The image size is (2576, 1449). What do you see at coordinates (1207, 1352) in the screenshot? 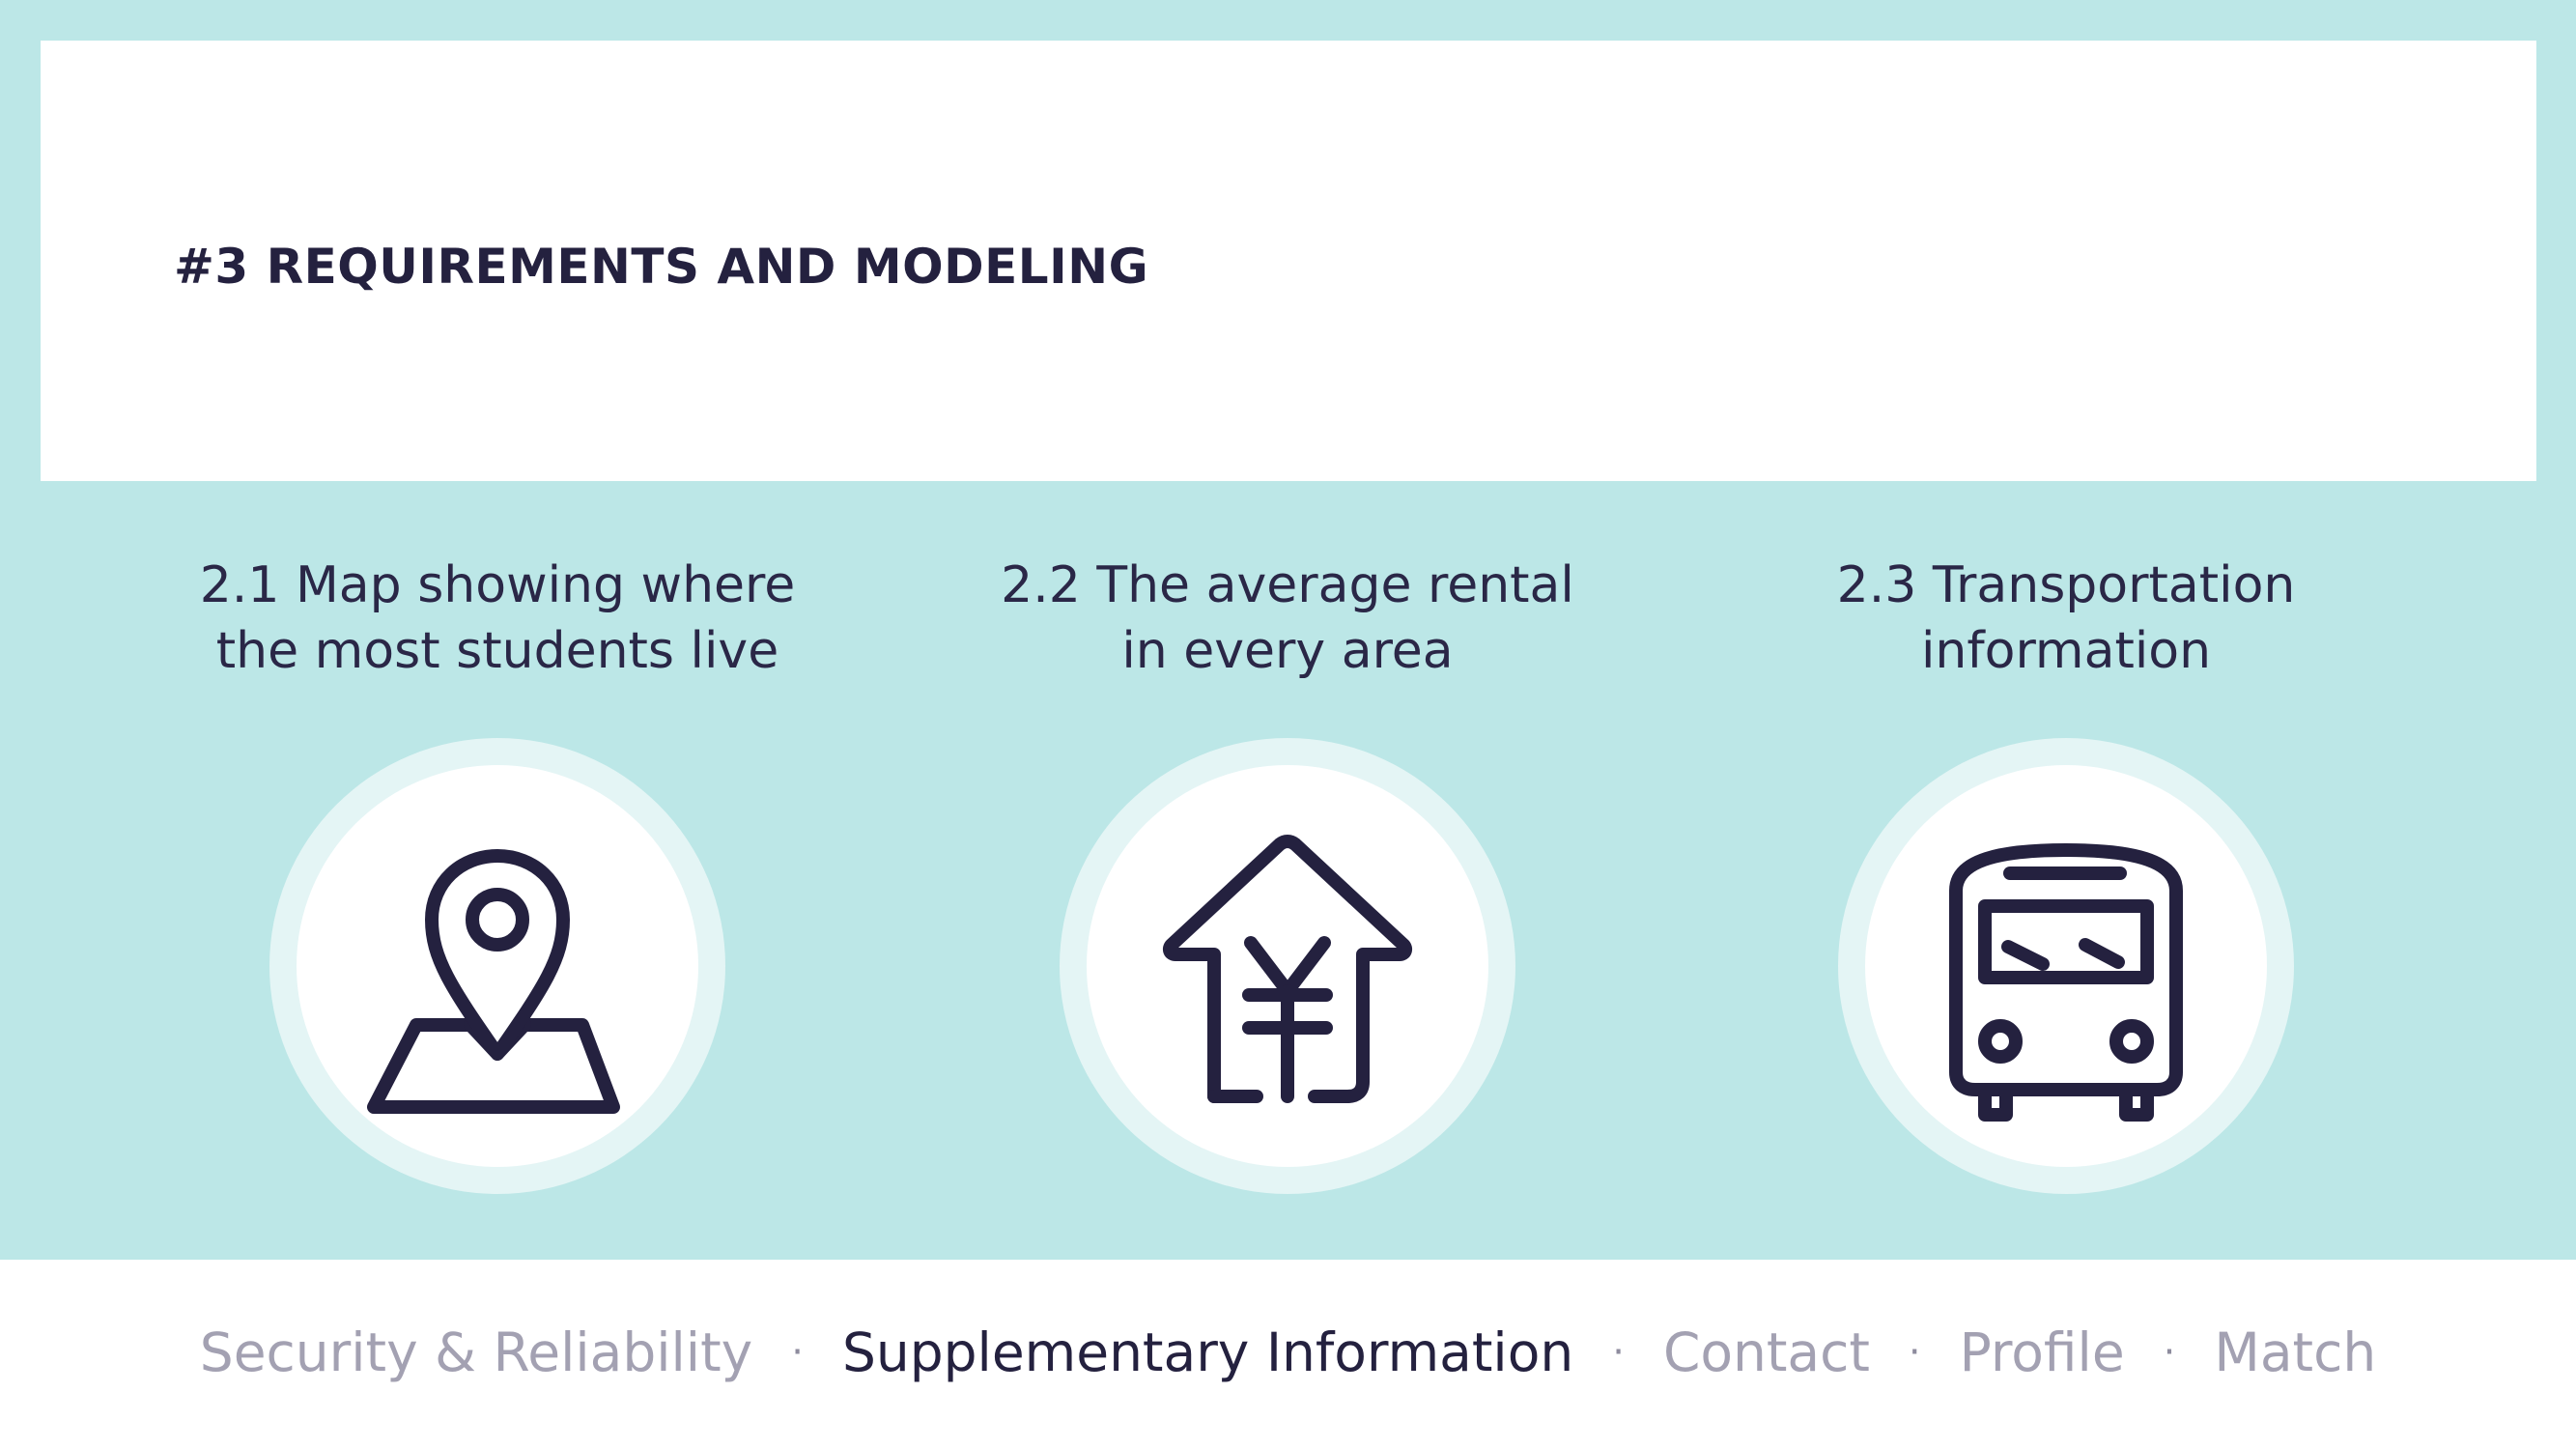
I see `nav-item-supplementary-information: Supplementary Information` at bounding box center [1207, 1352].